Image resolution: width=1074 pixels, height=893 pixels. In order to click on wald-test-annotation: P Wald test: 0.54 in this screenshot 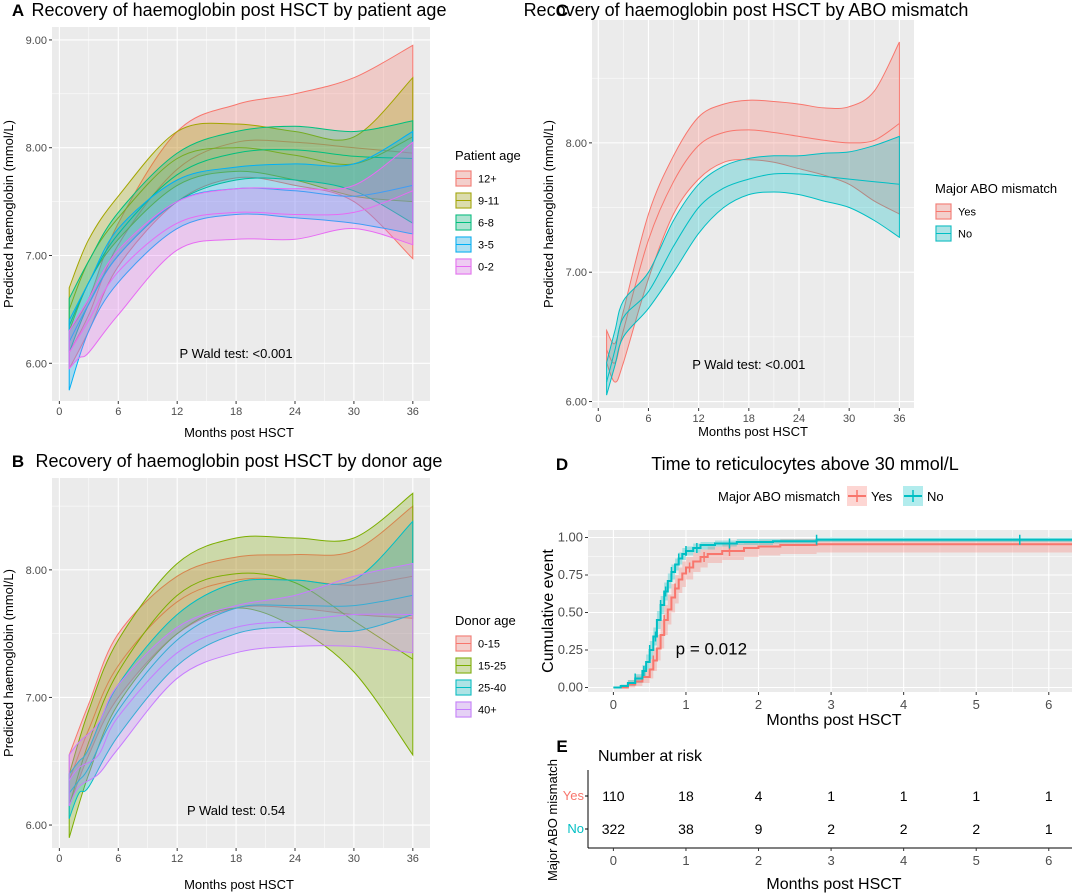, I will do `click(236, 810)`.